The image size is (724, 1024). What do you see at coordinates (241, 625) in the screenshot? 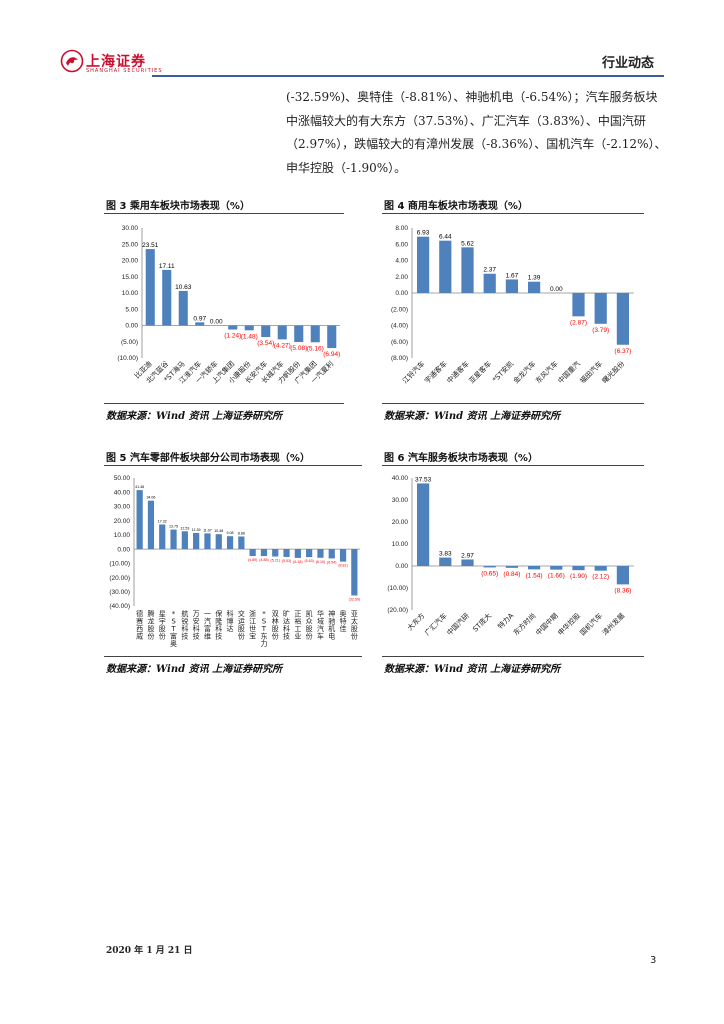
I see `category-label: 交运股份` at bounding box center [241, 625].